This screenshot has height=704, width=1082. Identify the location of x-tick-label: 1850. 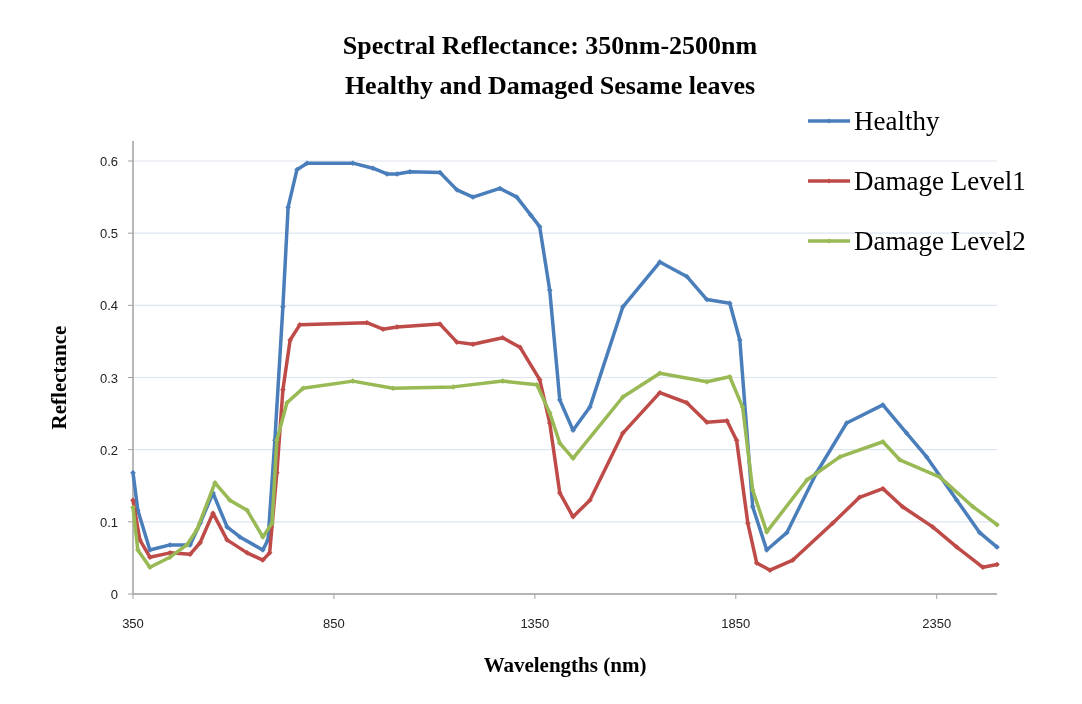
(736, 623).